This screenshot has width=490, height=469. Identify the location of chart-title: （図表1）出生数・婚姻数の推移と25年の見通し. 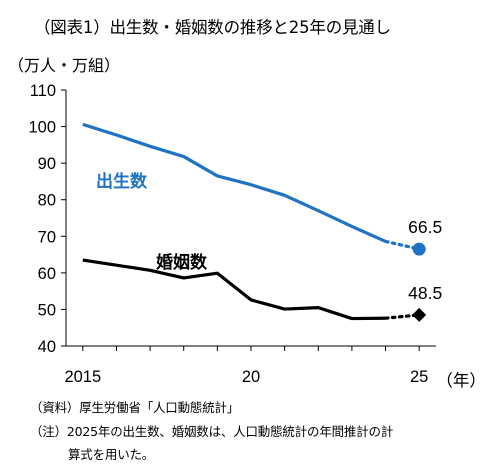
(212, 27).